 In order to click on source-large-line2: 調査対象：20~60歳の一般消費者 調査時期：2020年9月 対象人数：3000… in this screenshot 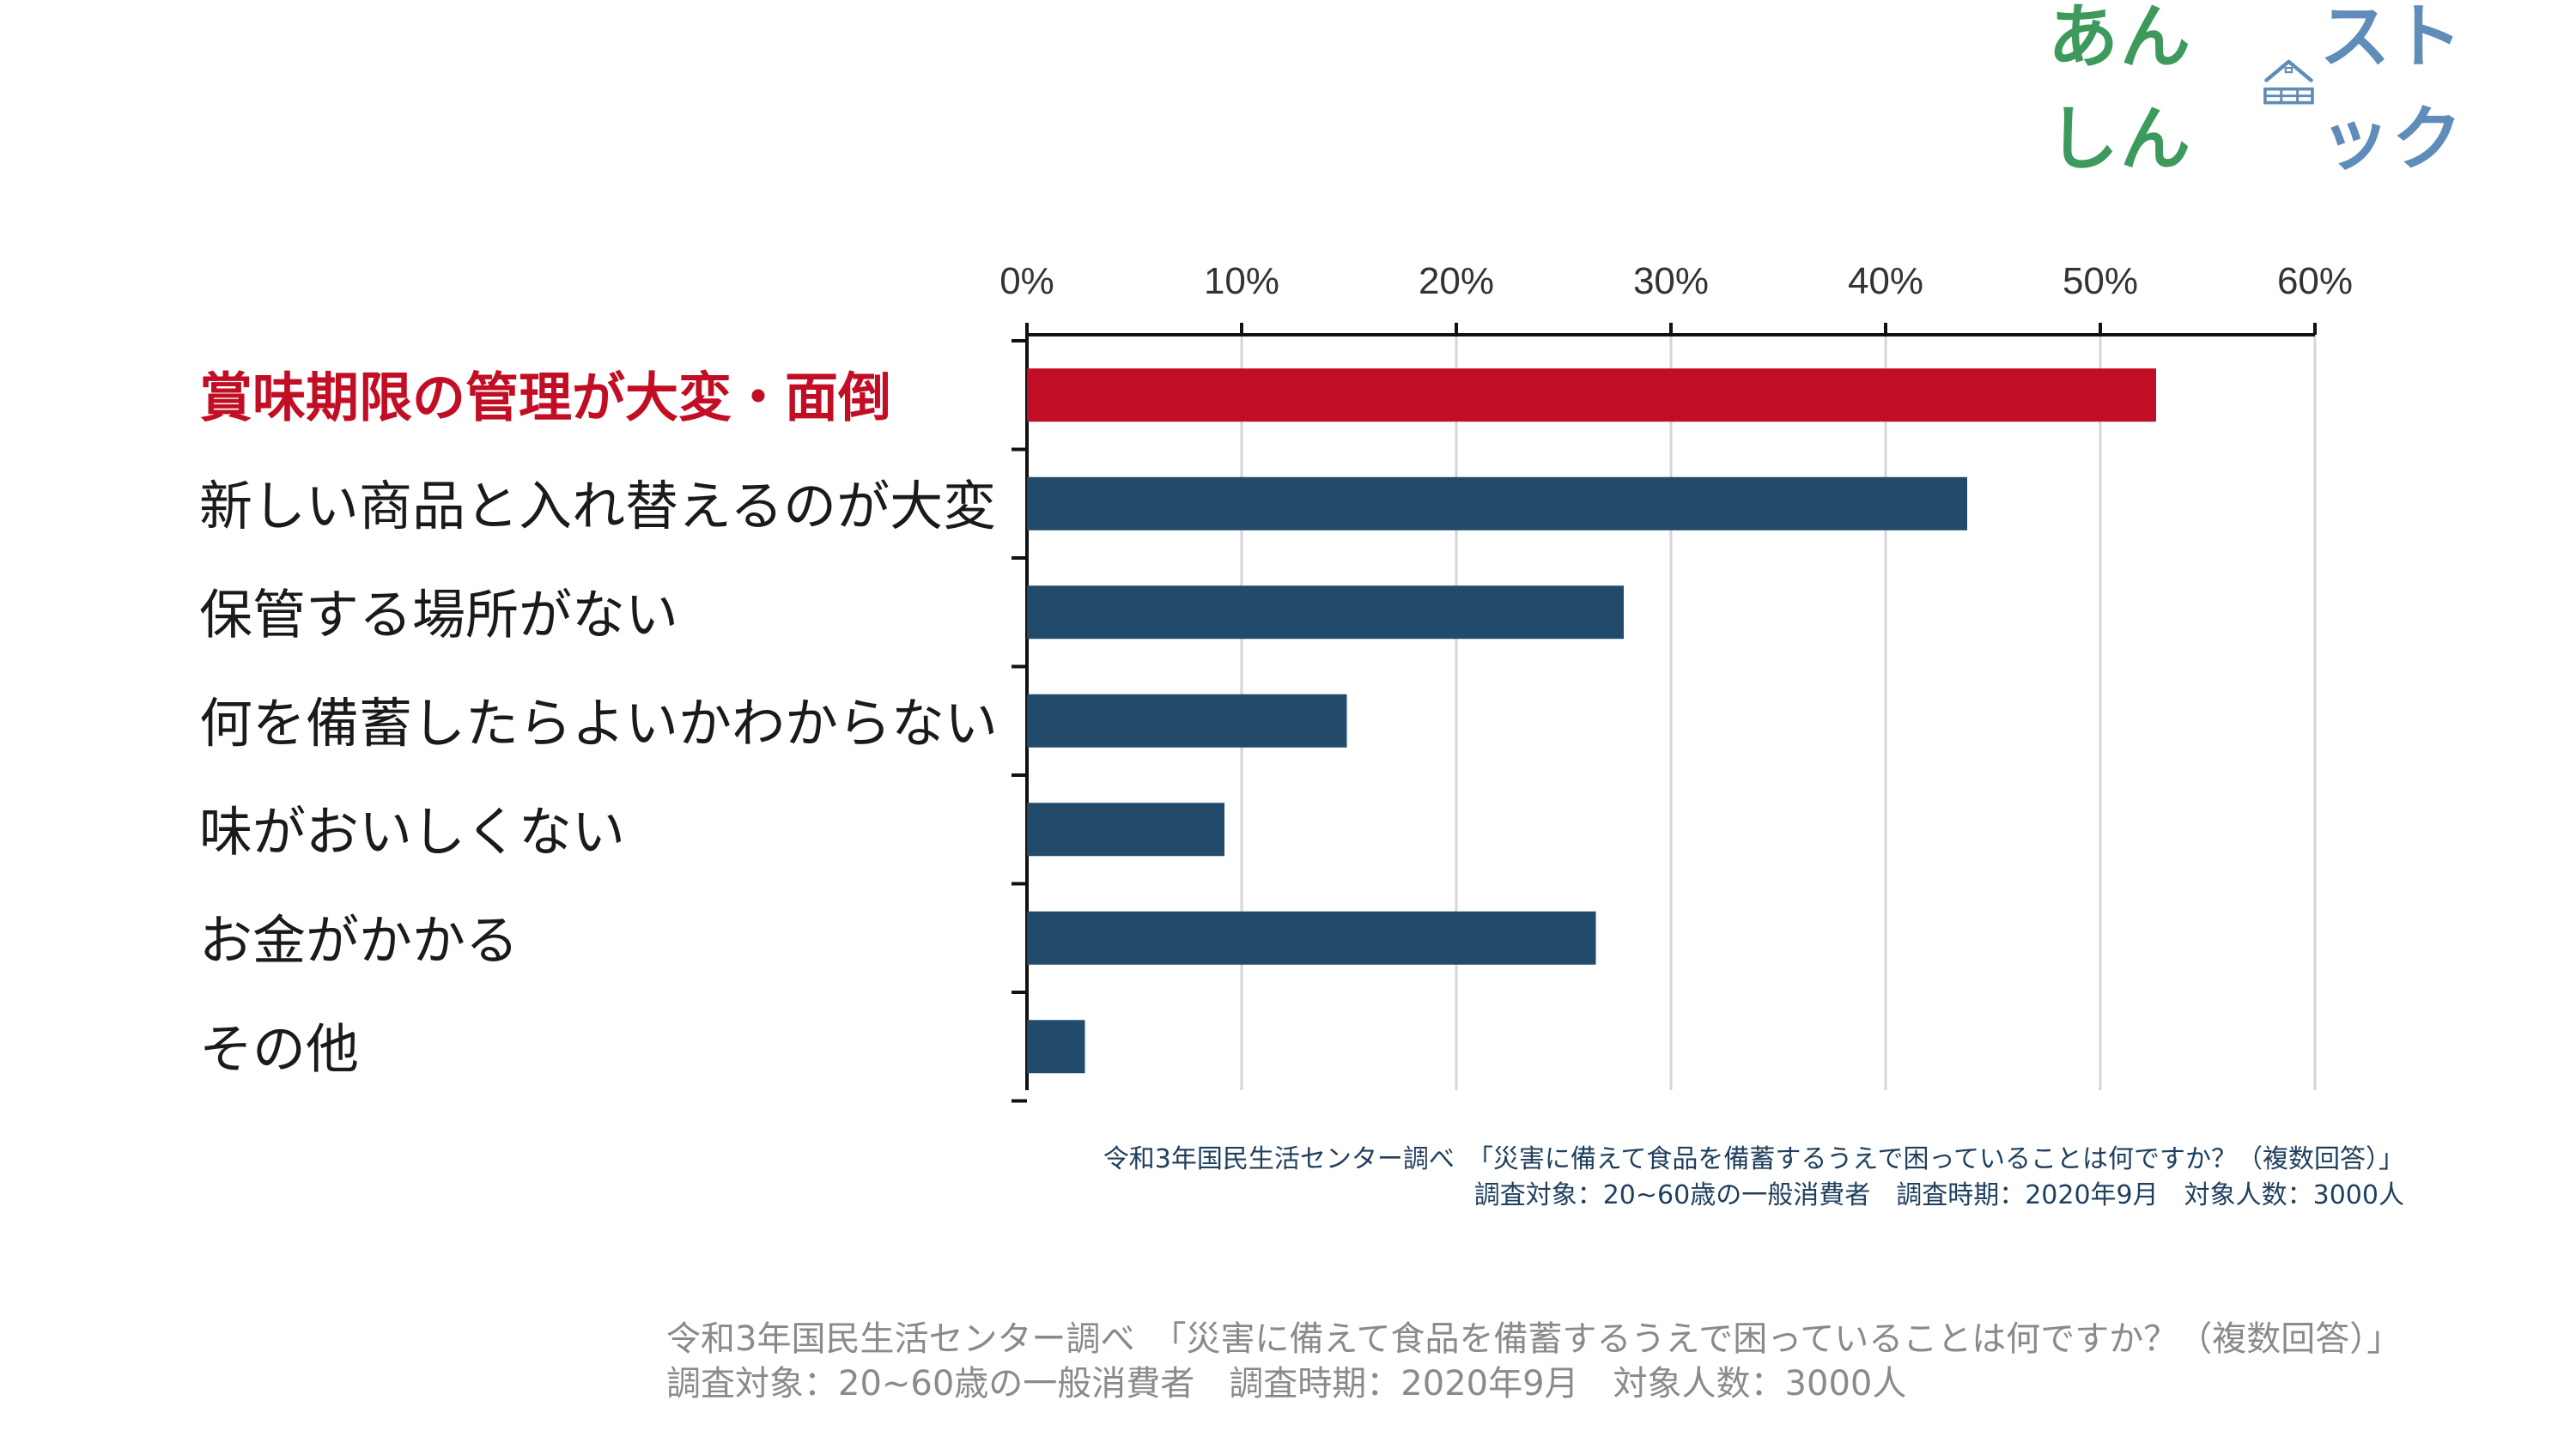, I will do `click(1287, 1384)`.